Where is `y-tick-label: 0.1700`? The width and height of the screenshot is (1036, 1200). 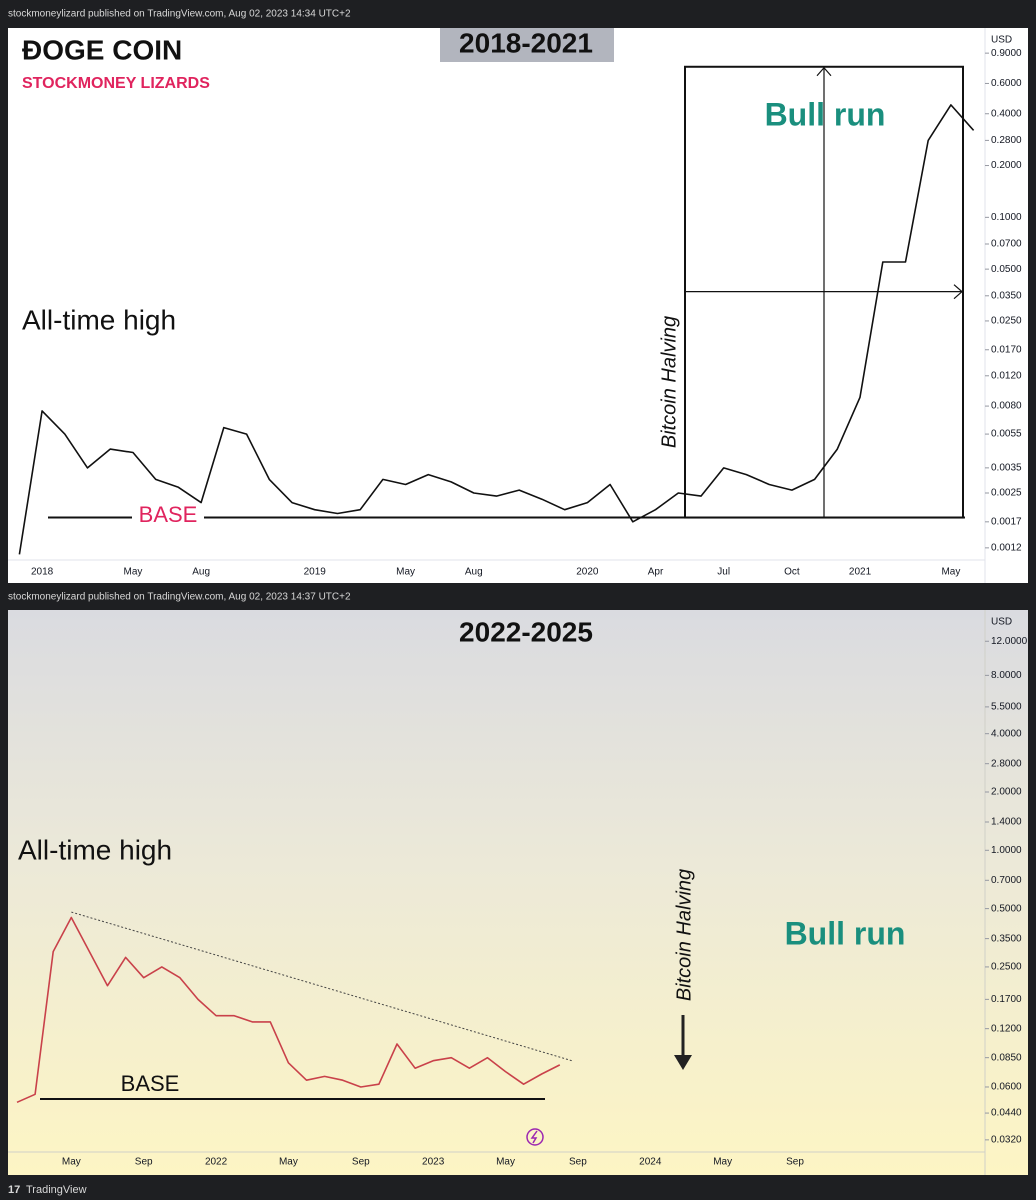
y-tick-label: 0.1700 is located at coordinates (1006, 999).